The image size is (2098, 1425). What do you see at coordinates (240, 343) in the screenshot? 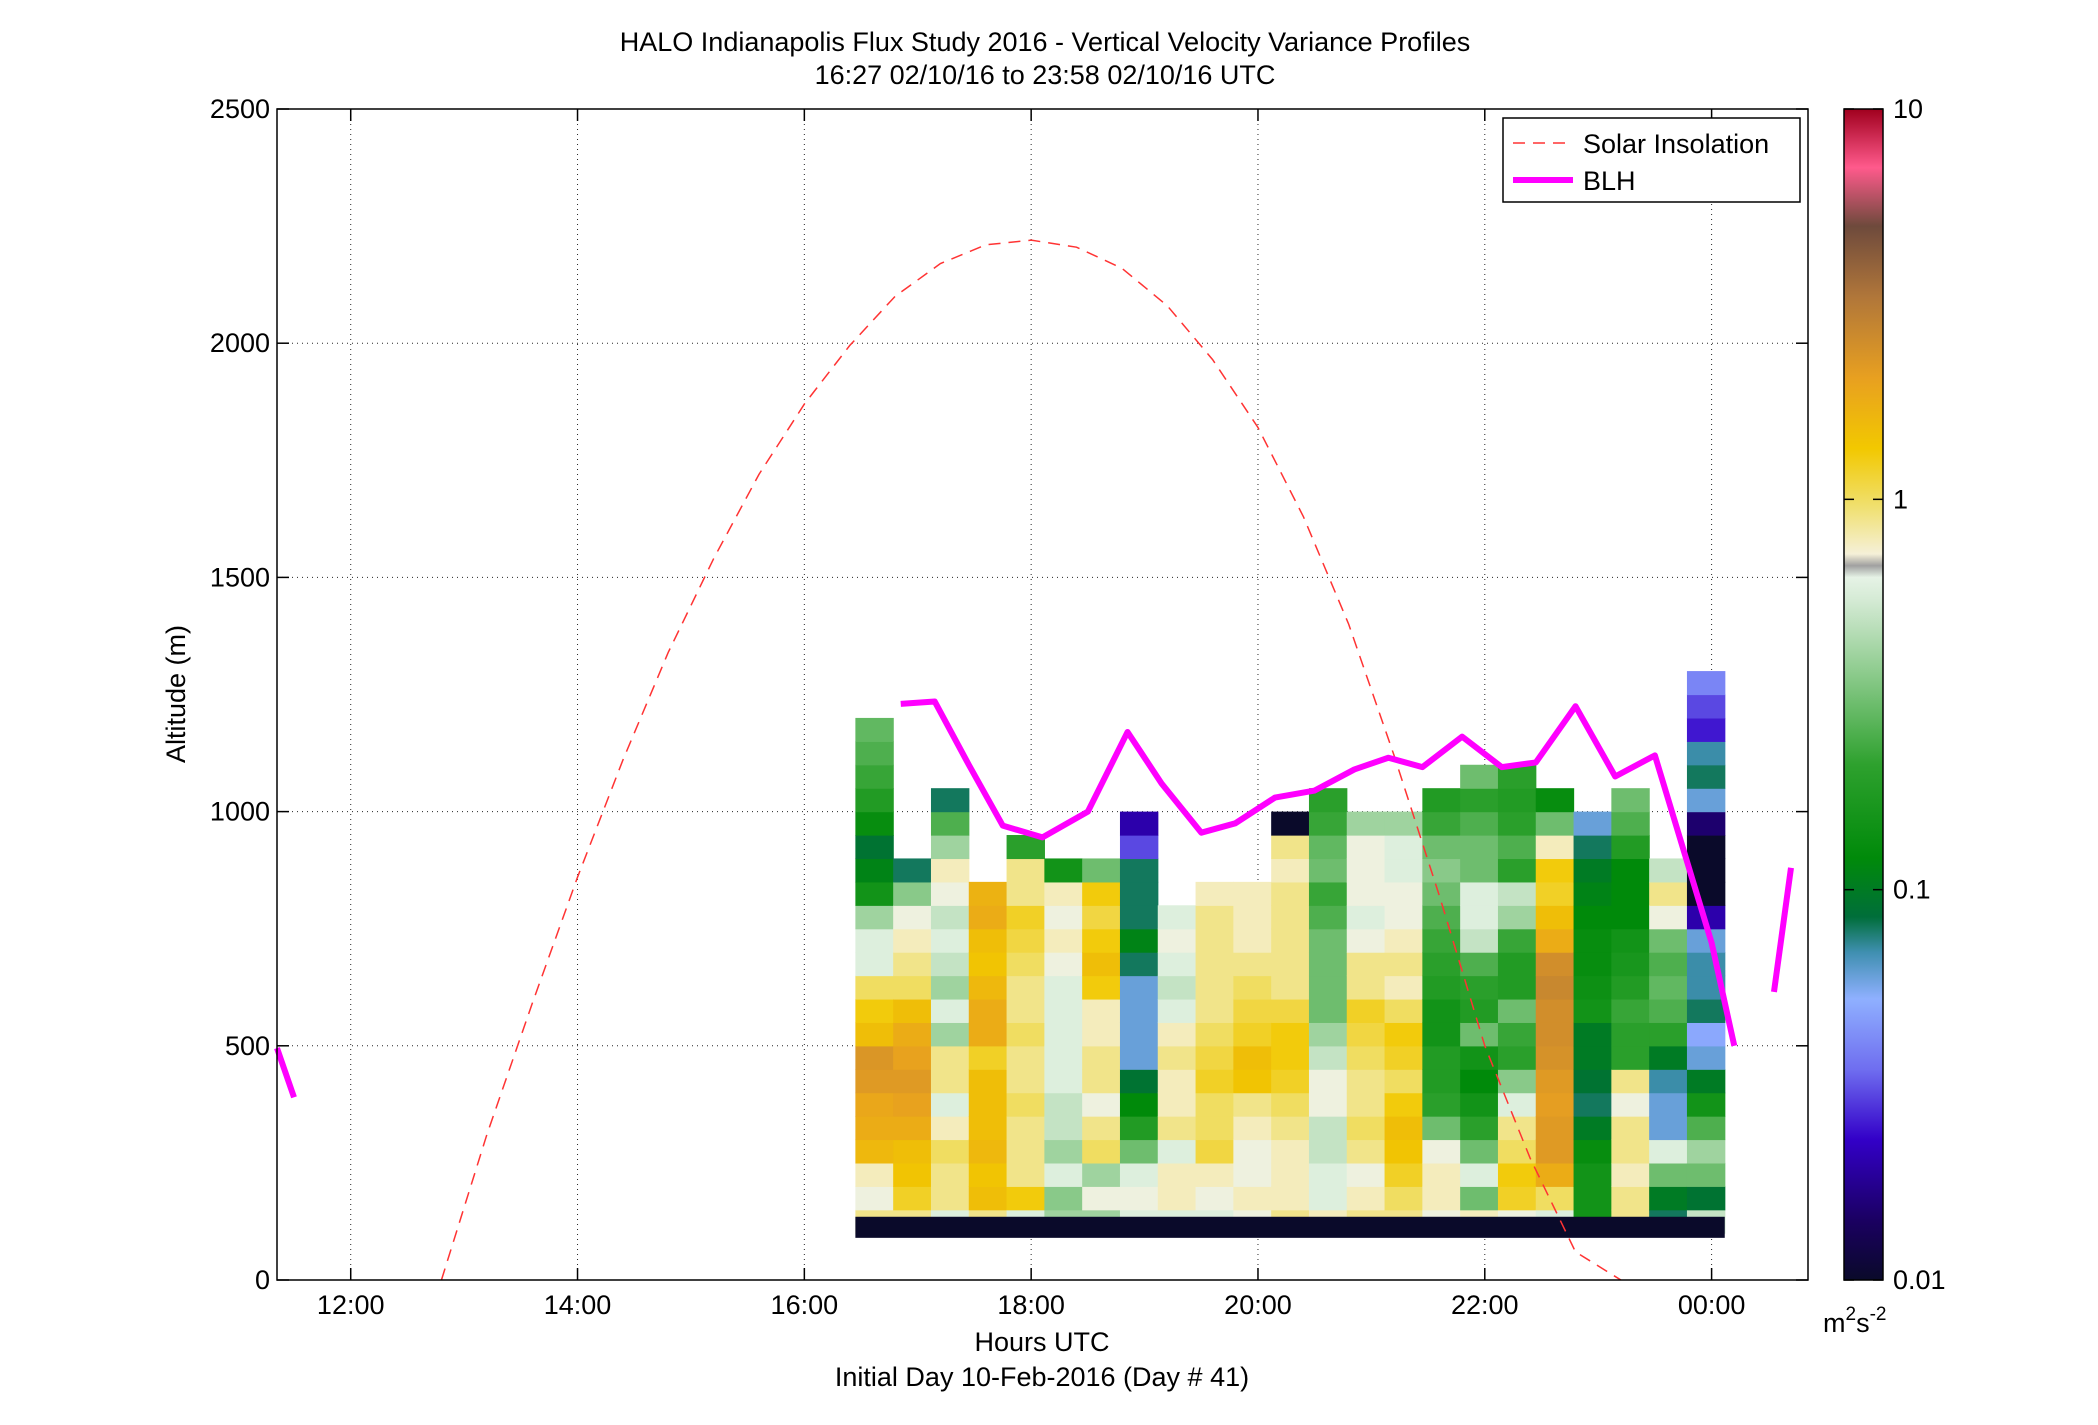
I see `y-tick-label: 2000` at bounding box center [240, 343].